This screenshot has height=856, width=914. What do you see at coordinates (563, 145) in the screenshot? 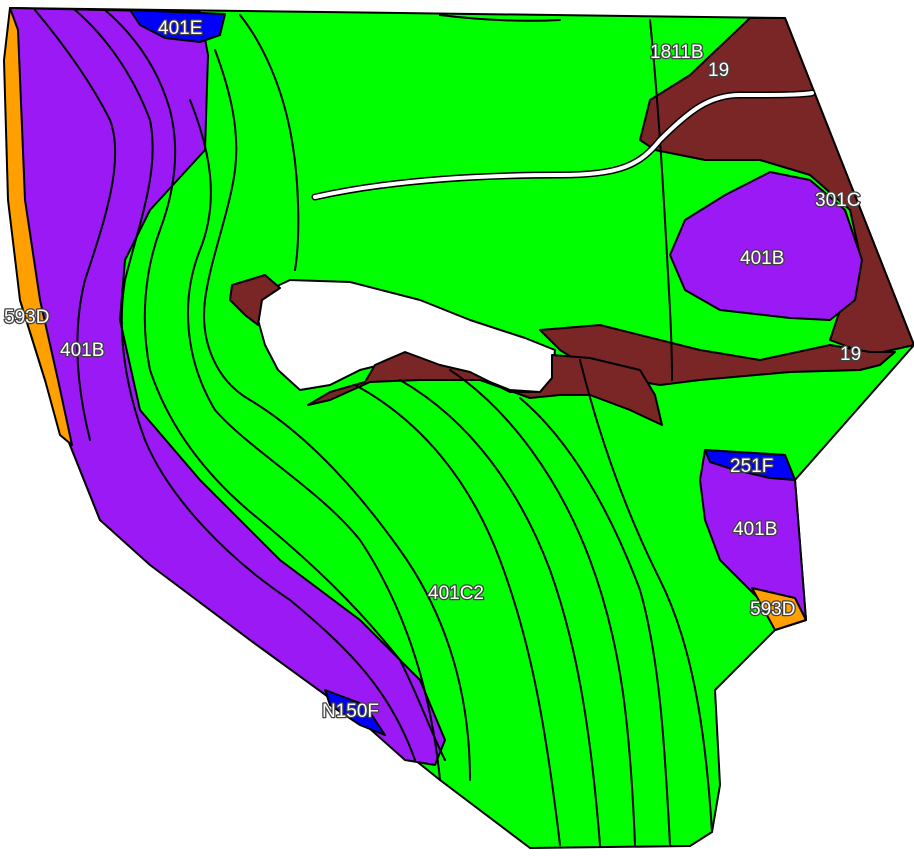
I see `road` at bounding box center [563, 145].